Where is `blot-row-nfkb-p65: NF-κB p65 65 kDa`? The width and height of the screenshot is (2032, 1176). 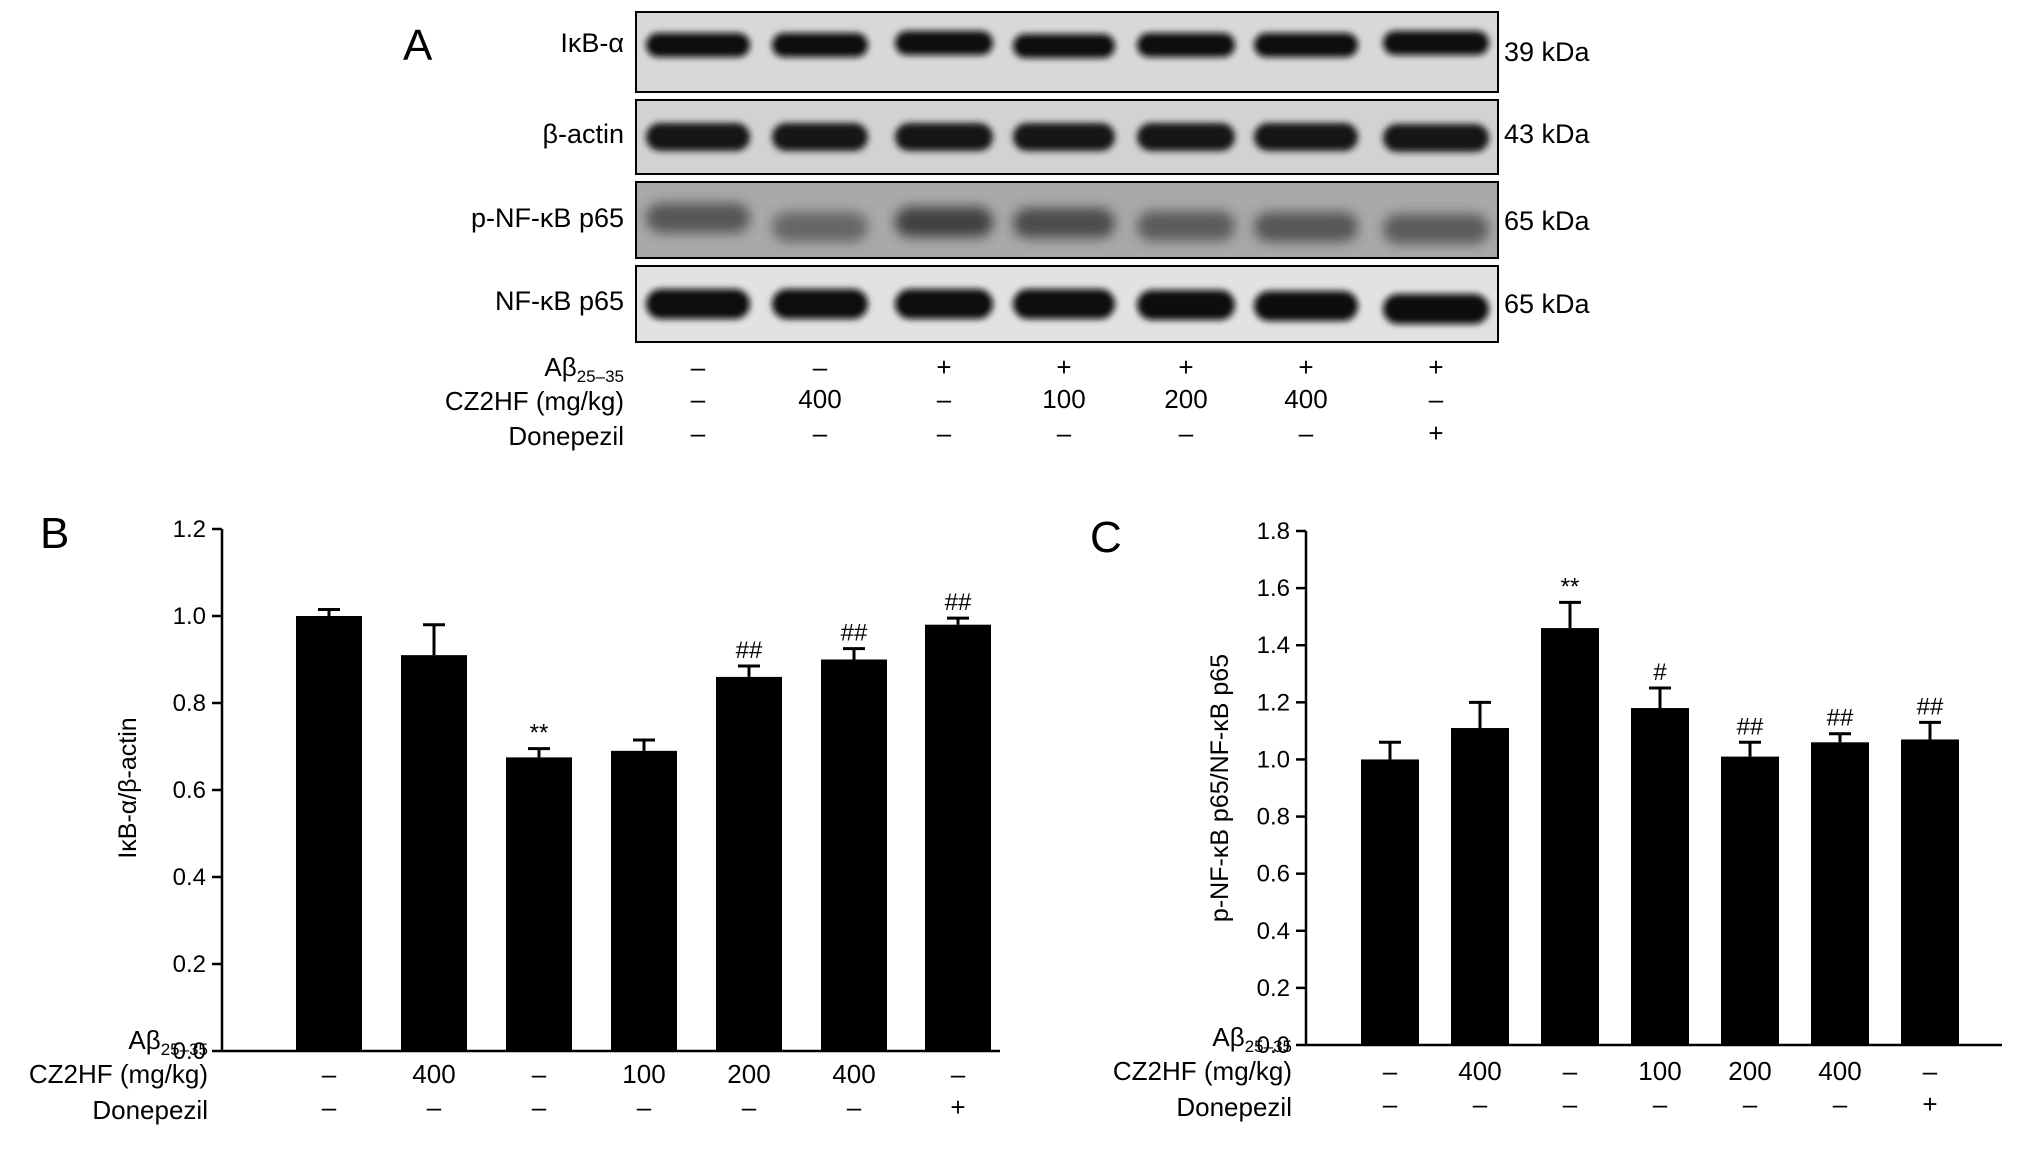
blot-row-nfkb-p65: NF-κB p65 65 kDa is located at coordinates (1043, 304).